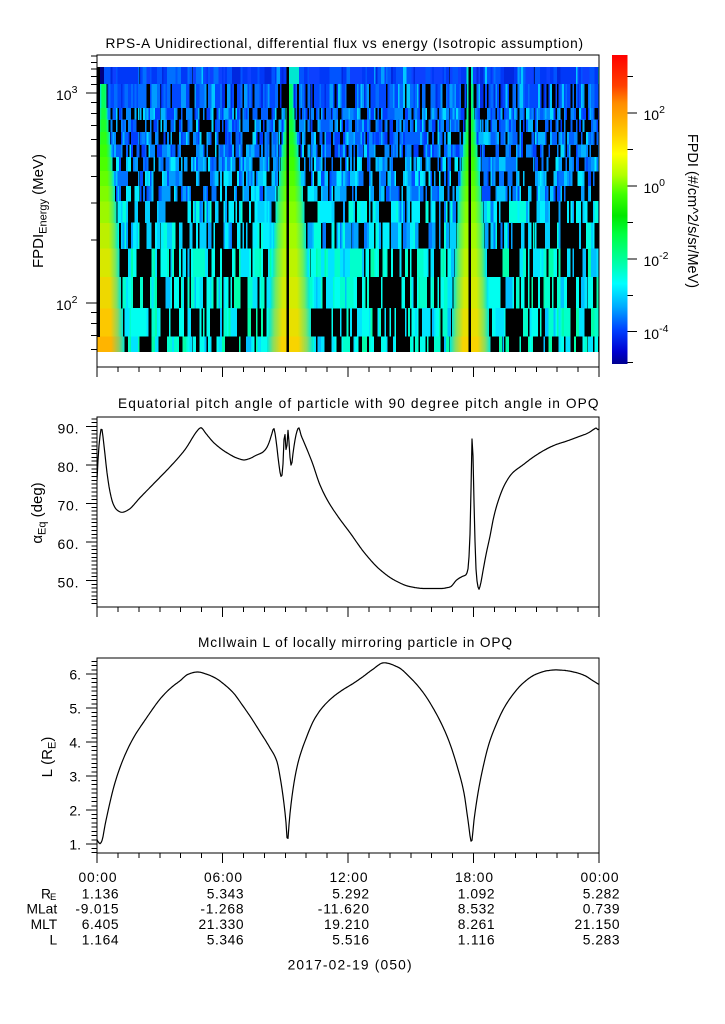 This screenshot has width=725, height=1024. What do you see at coordinates (350, 940) in the screenshot?
I see `svg-text: 5.516` at bounding box center [350, 940].